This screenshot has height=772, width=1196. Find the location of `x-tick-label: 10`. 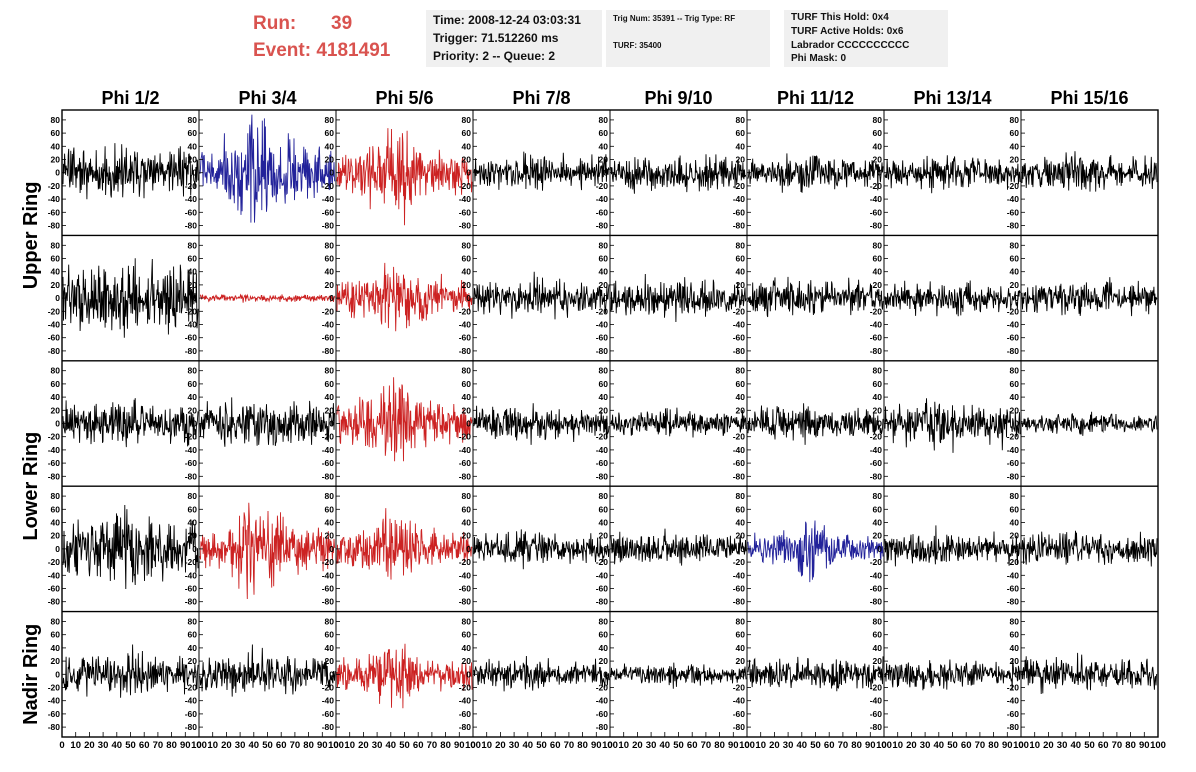

x-tick-label: 10 is located at coordinates (897, 745).